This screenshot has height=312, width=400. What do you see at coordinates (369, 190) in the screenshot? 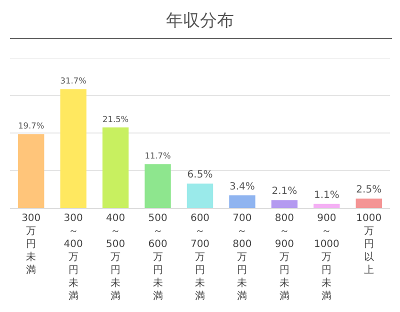
I see `data-label: 2.5%` at bounding box center [369, 190].